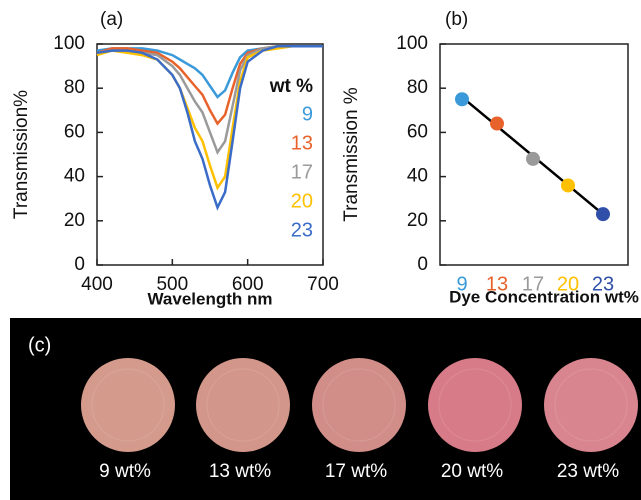 Image resolution: width=641 pixels, height=500 pixels. I want to click on x-tick-label: 20, so click(568, 284).